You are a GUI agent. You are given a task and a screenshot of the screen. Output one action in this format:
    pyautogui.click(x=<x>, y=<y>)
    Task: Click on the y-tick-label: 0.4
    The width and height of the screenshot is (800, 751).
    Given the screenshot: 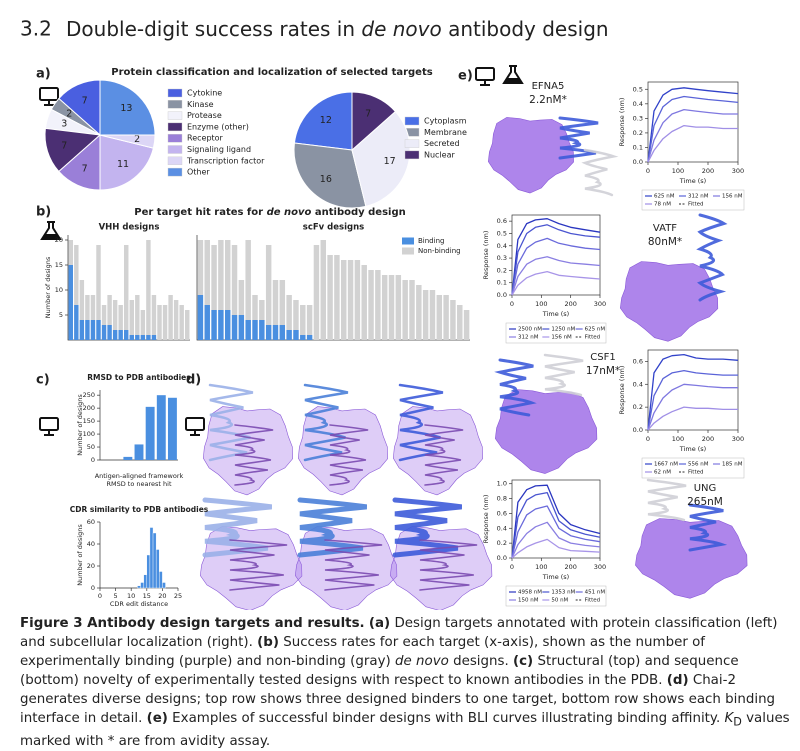 What is the action you would take?
    pyautogui.click(x=638, y=104)
    